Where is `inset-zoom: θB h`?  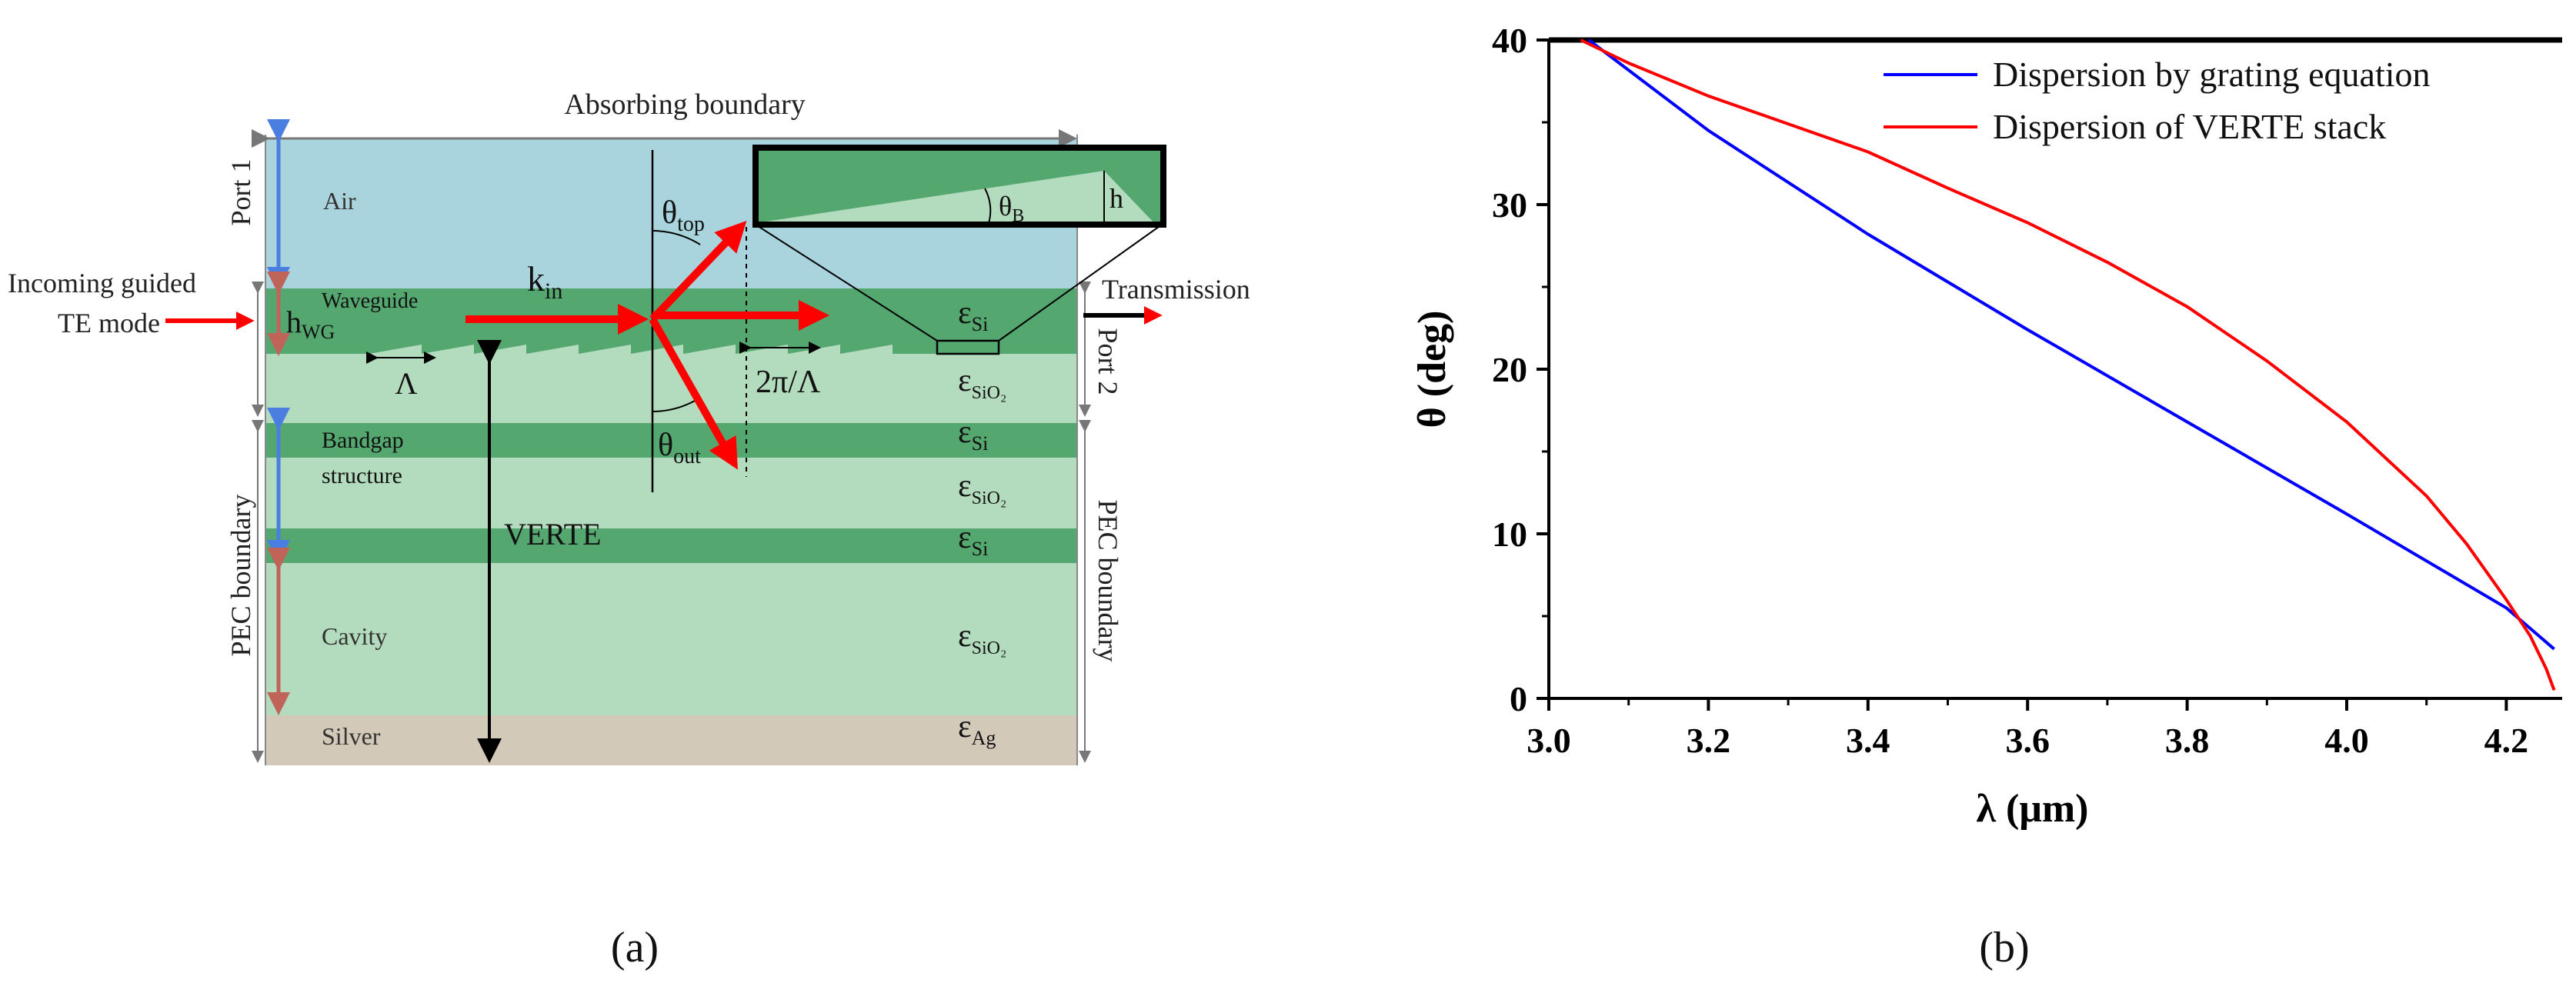 inset-zoom: θB h is located at coordinates (959, 187).